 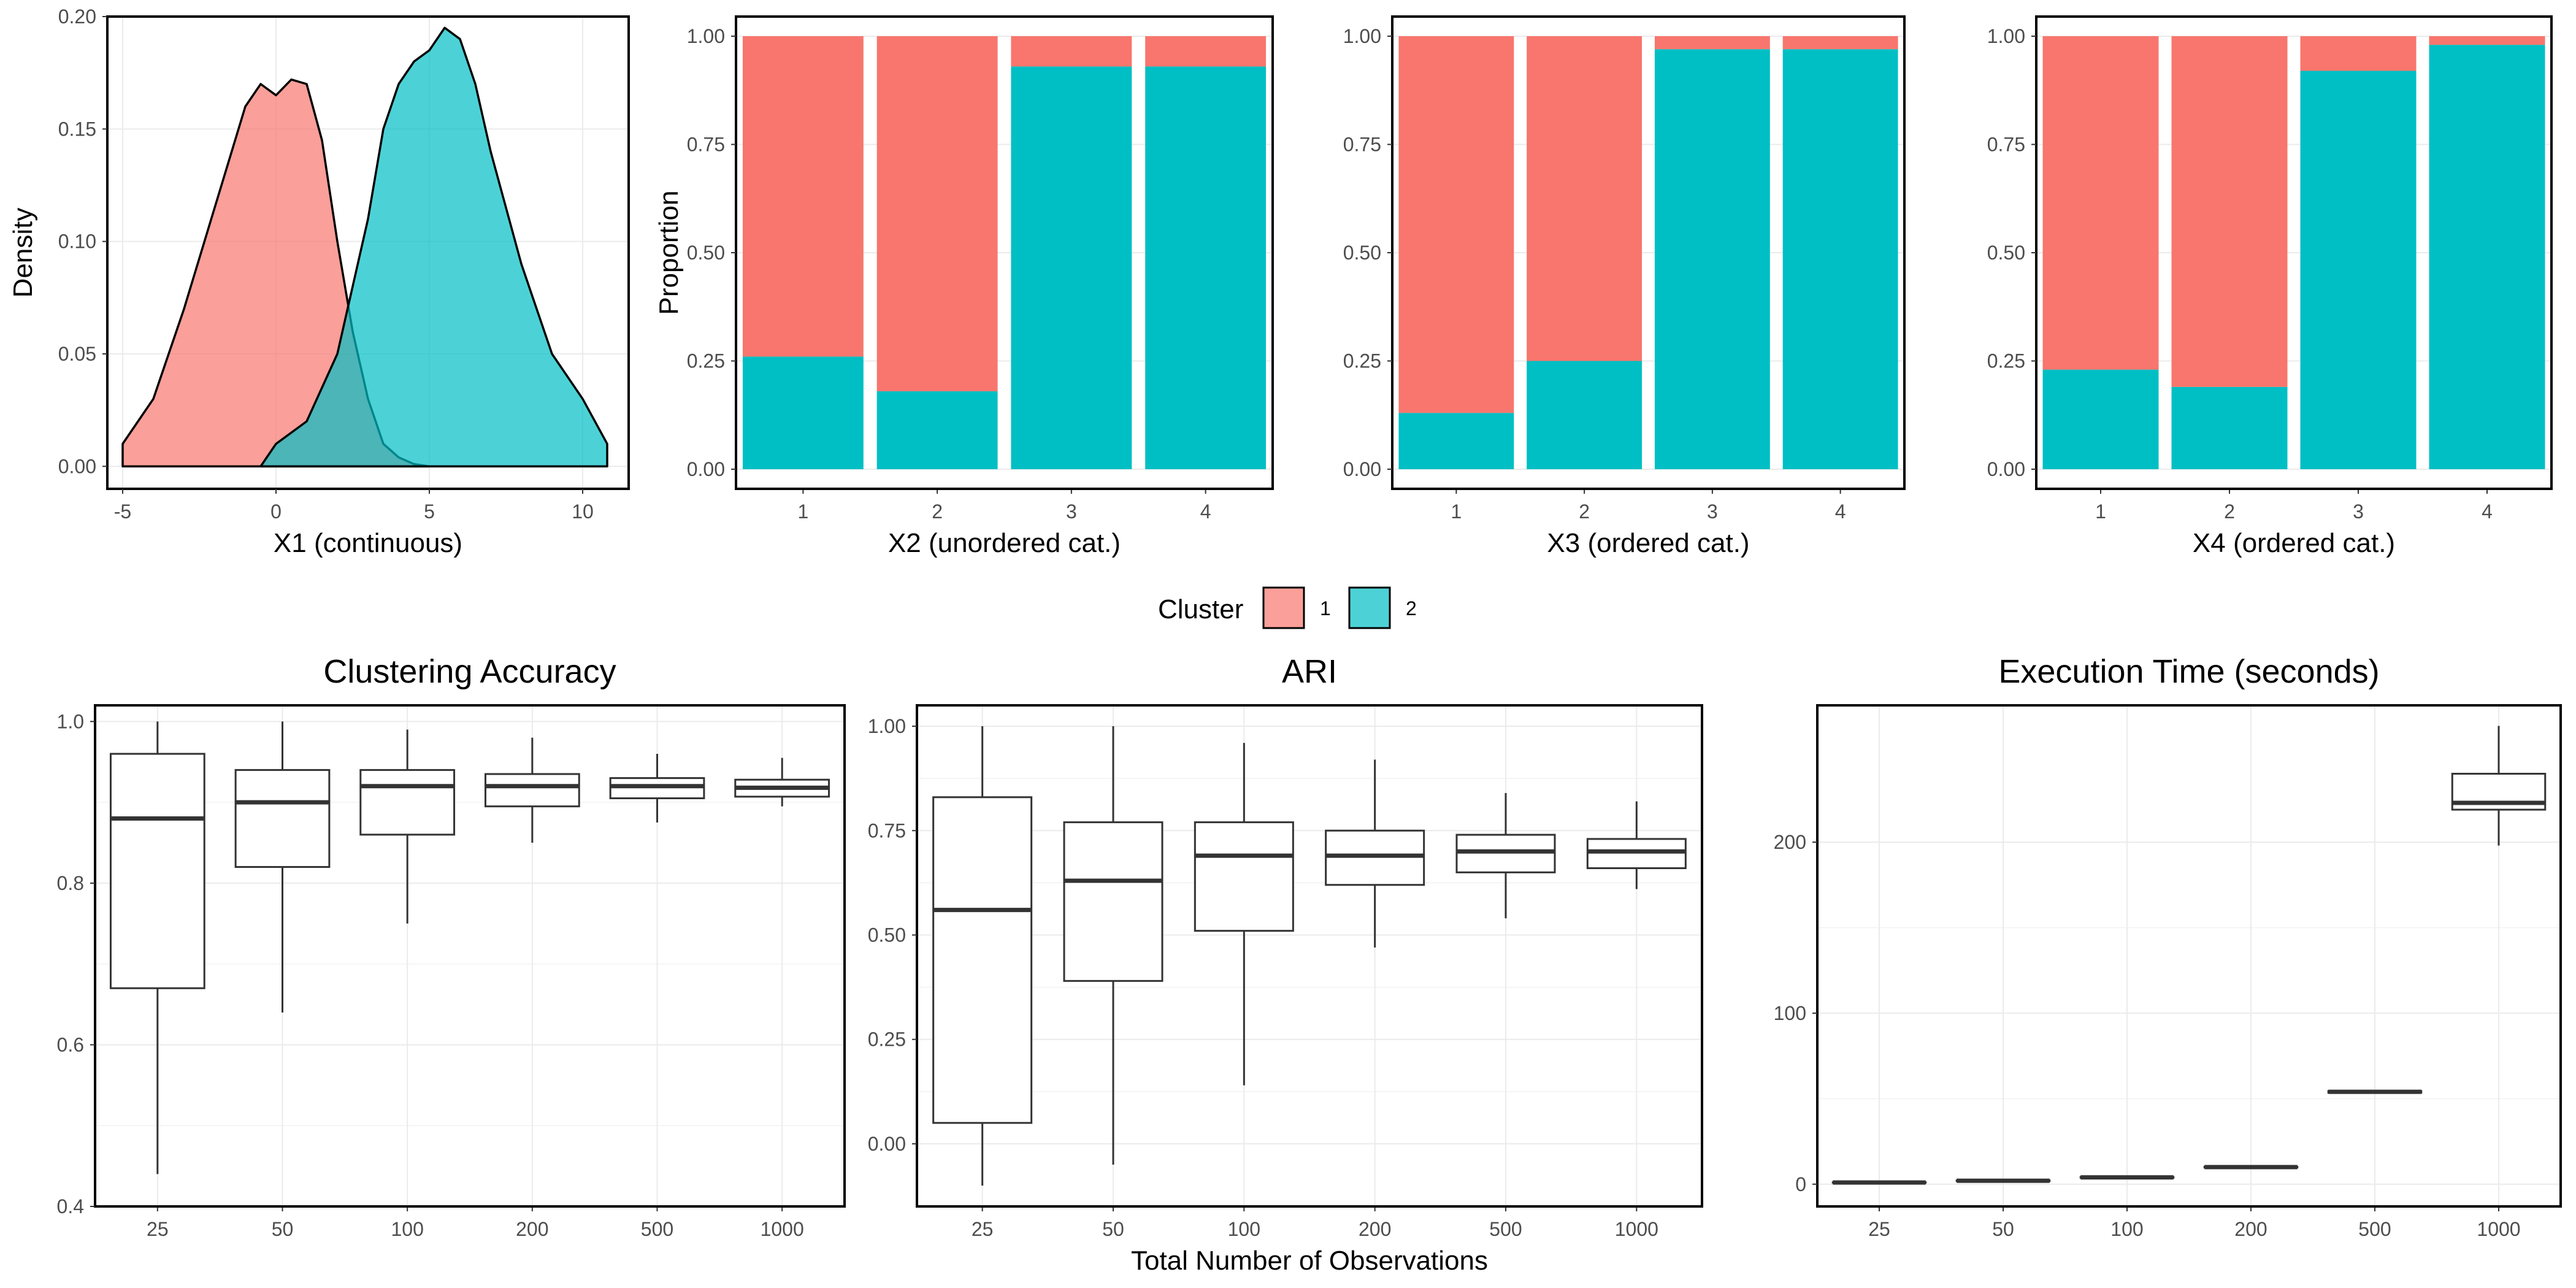 What do you see at coordinates (158, 1229) in the screenshot?
I see `accuracy-xtick-label: 25` at bounding box center [158, 1229].